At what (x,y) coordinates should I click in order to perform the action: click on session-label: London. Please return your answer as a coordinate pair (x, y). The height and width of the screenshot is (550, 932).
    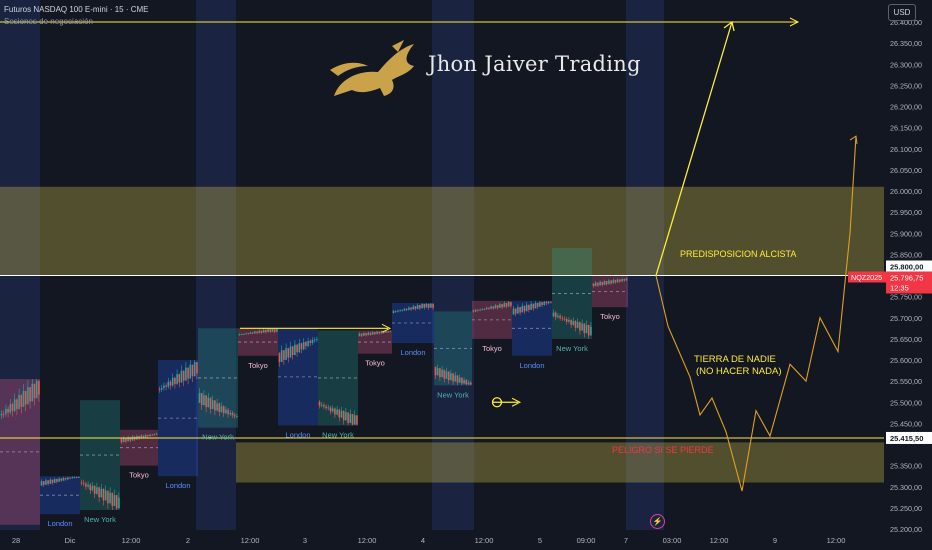
    Looking at the image, I should click on (412, 352).